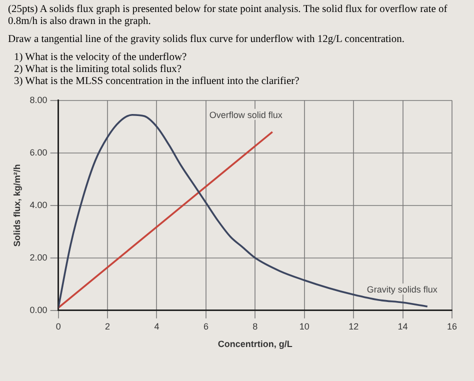  I want to click on x-tick-label: 10, so click(304, 326).